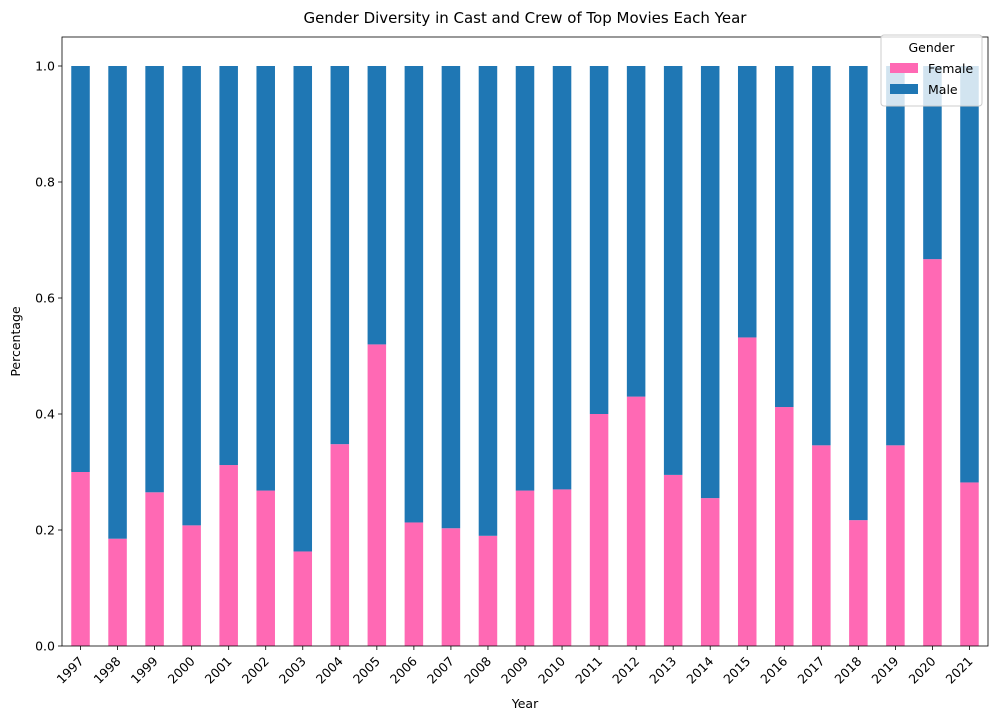  What do you see at coordinates (599, 530) in the screenshot?
I see `bar-female-2011` at bounding box center [599, 530].